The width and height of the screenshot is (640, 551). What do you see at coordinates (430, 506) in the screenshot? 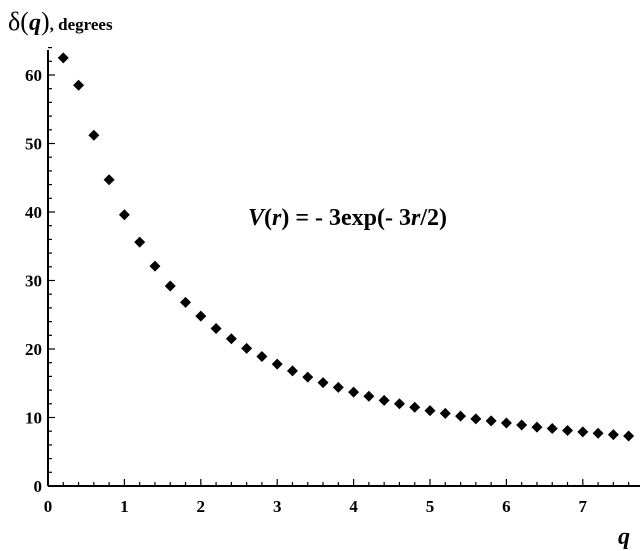
I see `x-tick-label: 5` at bounding box center [430, 506].